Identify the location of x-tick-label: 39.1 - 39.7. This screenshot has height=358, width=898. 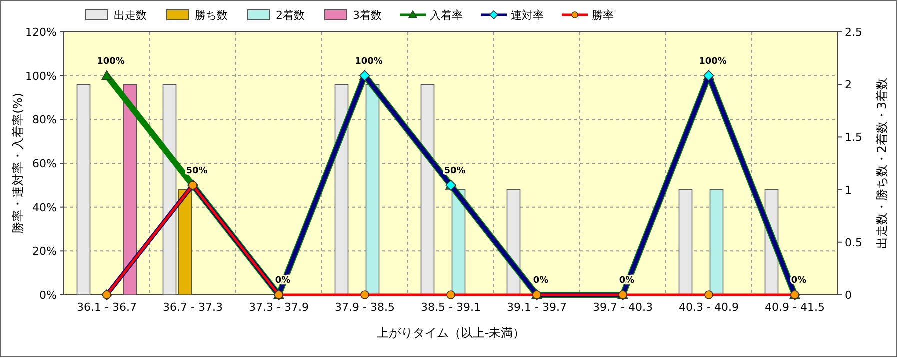
(537, 307).